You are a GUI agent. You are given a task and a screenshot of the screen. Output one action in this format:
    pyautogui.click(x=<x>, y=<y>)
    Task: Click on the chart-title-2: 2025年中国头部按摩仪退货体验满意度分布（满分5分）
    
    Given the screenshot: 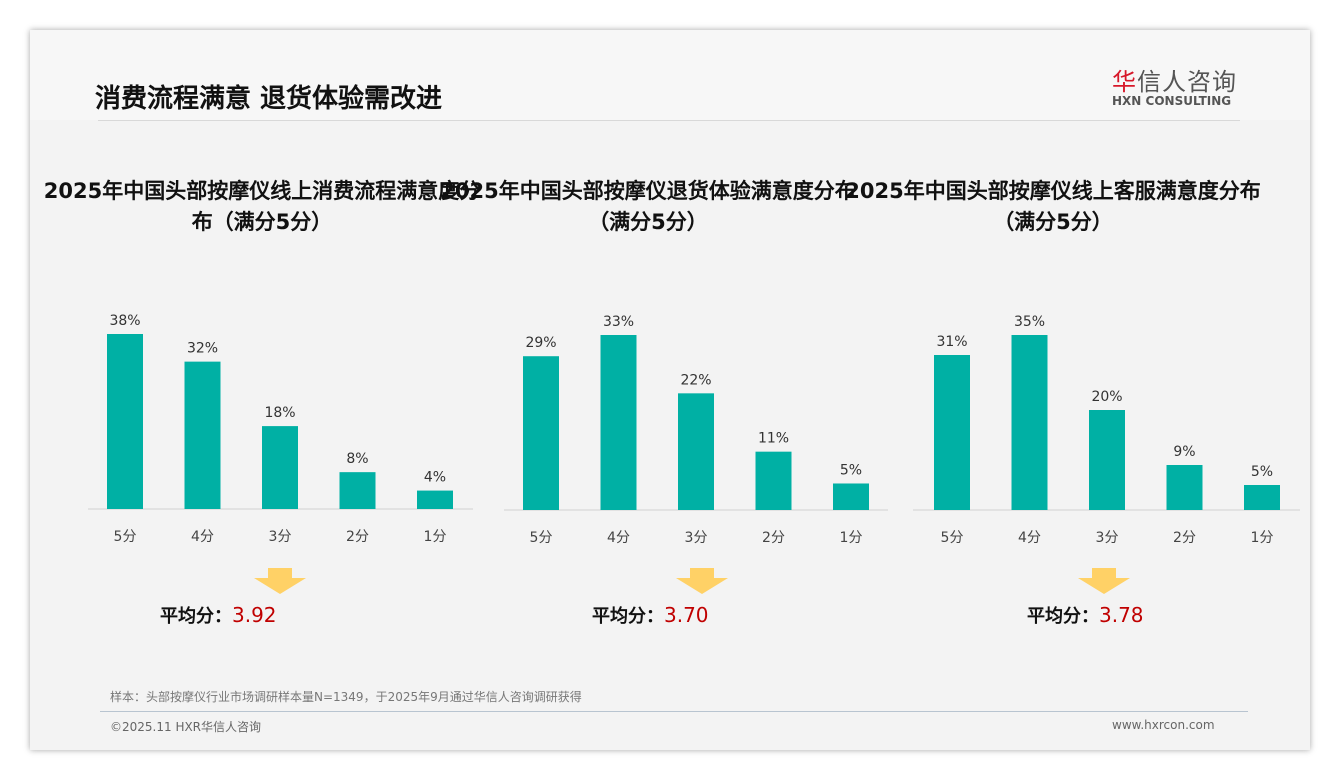 What is the action you would take?
    pyautogui.click(x=648, y=206)
    